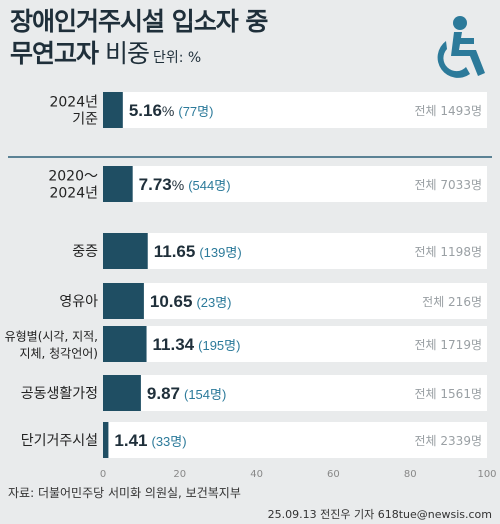  I want to click on category-label: 공동생활가정, so click(59, 394).